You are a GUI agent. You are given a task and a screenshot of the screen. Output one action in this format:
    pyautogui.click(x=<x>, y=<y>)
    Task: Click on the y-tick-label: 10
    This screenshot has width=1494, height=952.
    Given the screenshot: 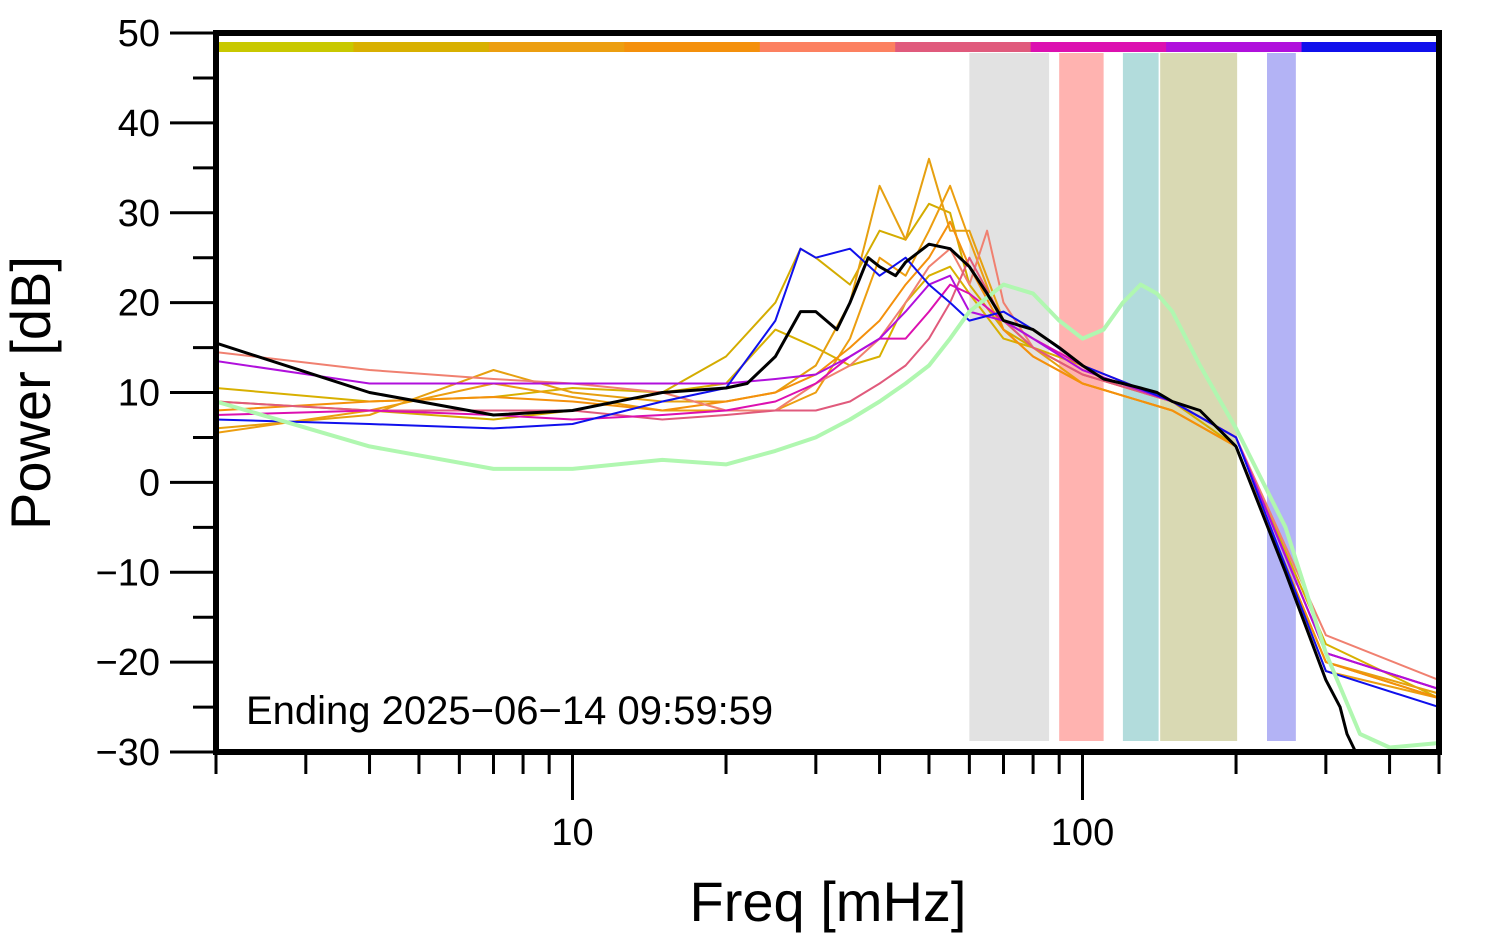 What is the action you would take?
    pyautogui.click(x=139, y=394)
    